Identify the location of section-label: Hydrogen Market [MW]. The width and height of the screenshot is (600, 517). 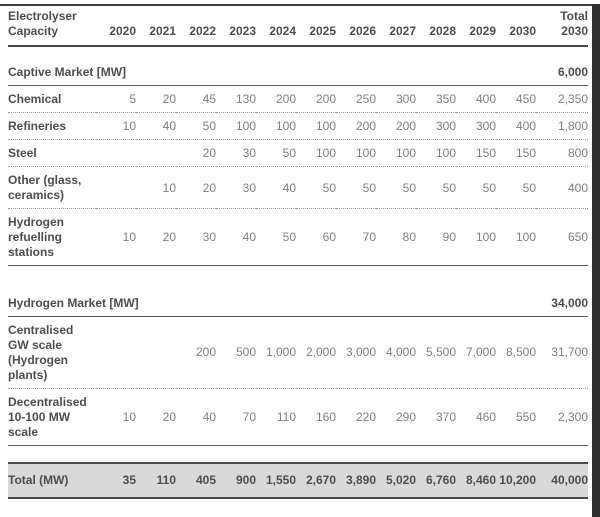
(272, 297).